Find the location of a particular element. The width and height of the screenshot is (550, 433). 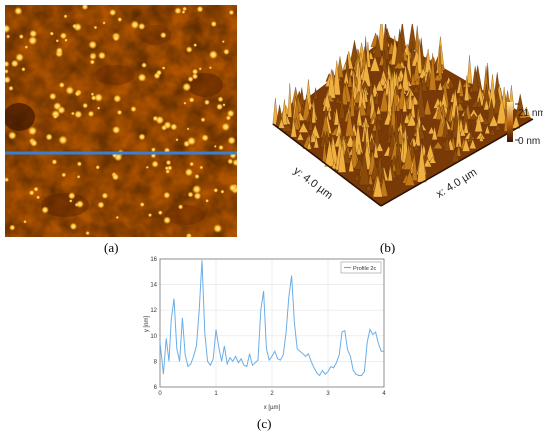

panel-label-c: (c) is located at coordinates (264, 423).